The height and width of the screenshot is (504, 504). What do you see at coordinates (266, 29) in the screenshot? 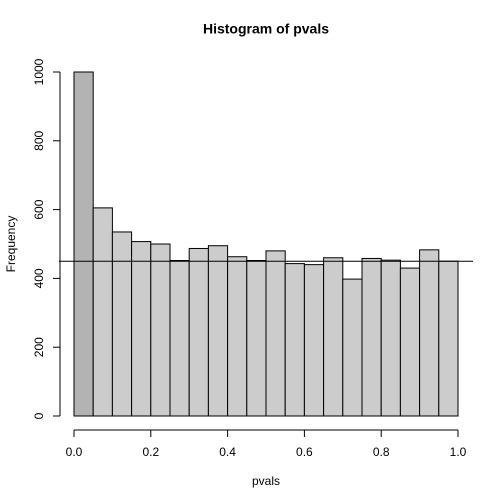
I see `chart-title: Histogram of pvals` at bounding box center [266, 29].